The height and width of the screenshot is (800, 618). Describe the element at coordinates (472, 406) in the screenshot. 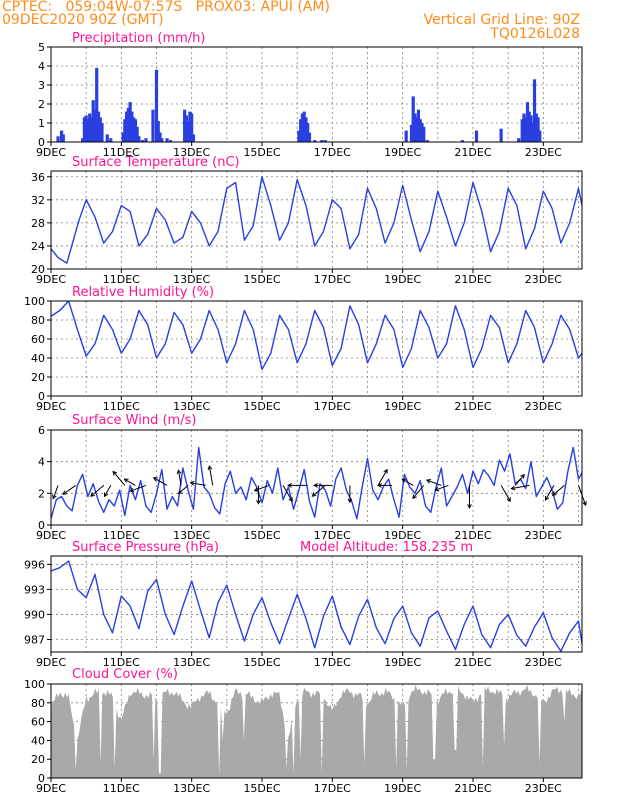

I see `rh-xtick-label: 21DEC` at that location.